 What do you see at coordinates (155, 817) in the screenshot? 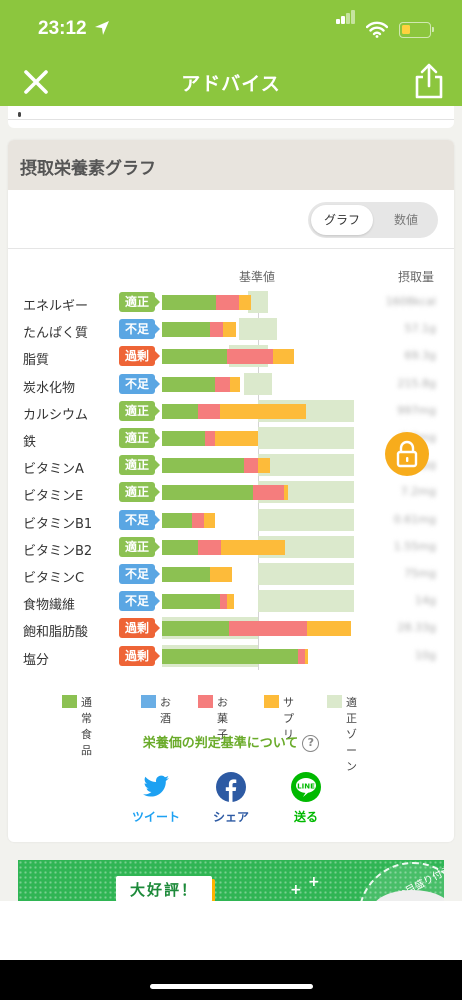
I see `tweet-label: ツイート` at bounding box center [155, 817].